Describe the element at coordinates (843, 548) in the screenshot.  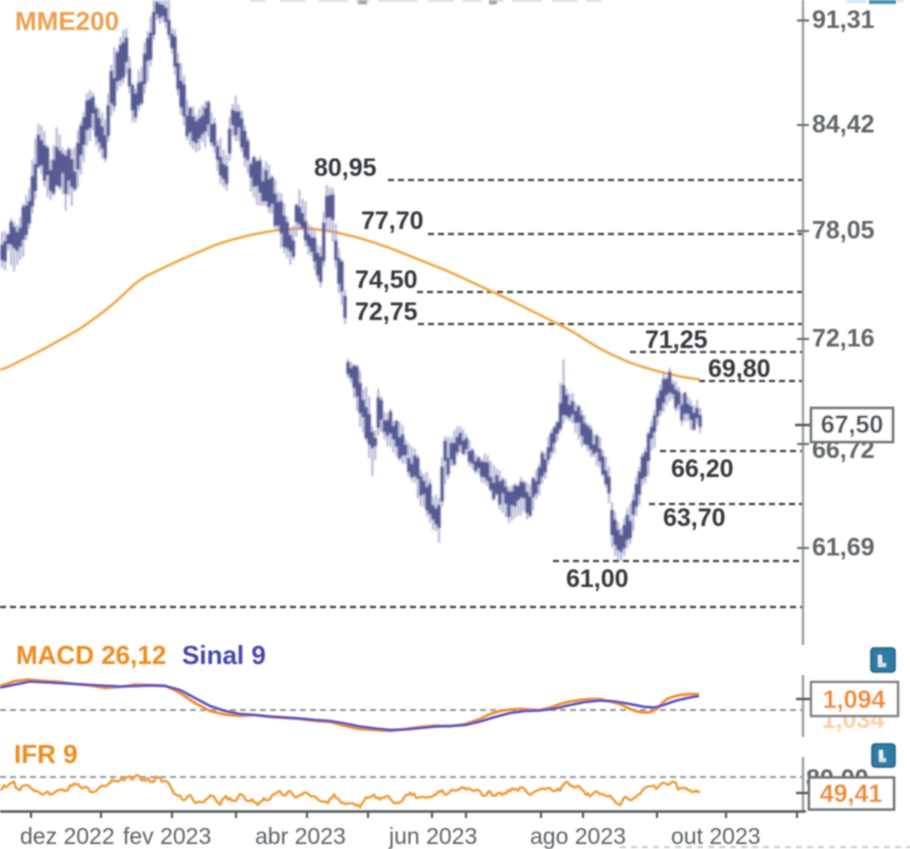
I see `svg-text: 61,69` at that location.